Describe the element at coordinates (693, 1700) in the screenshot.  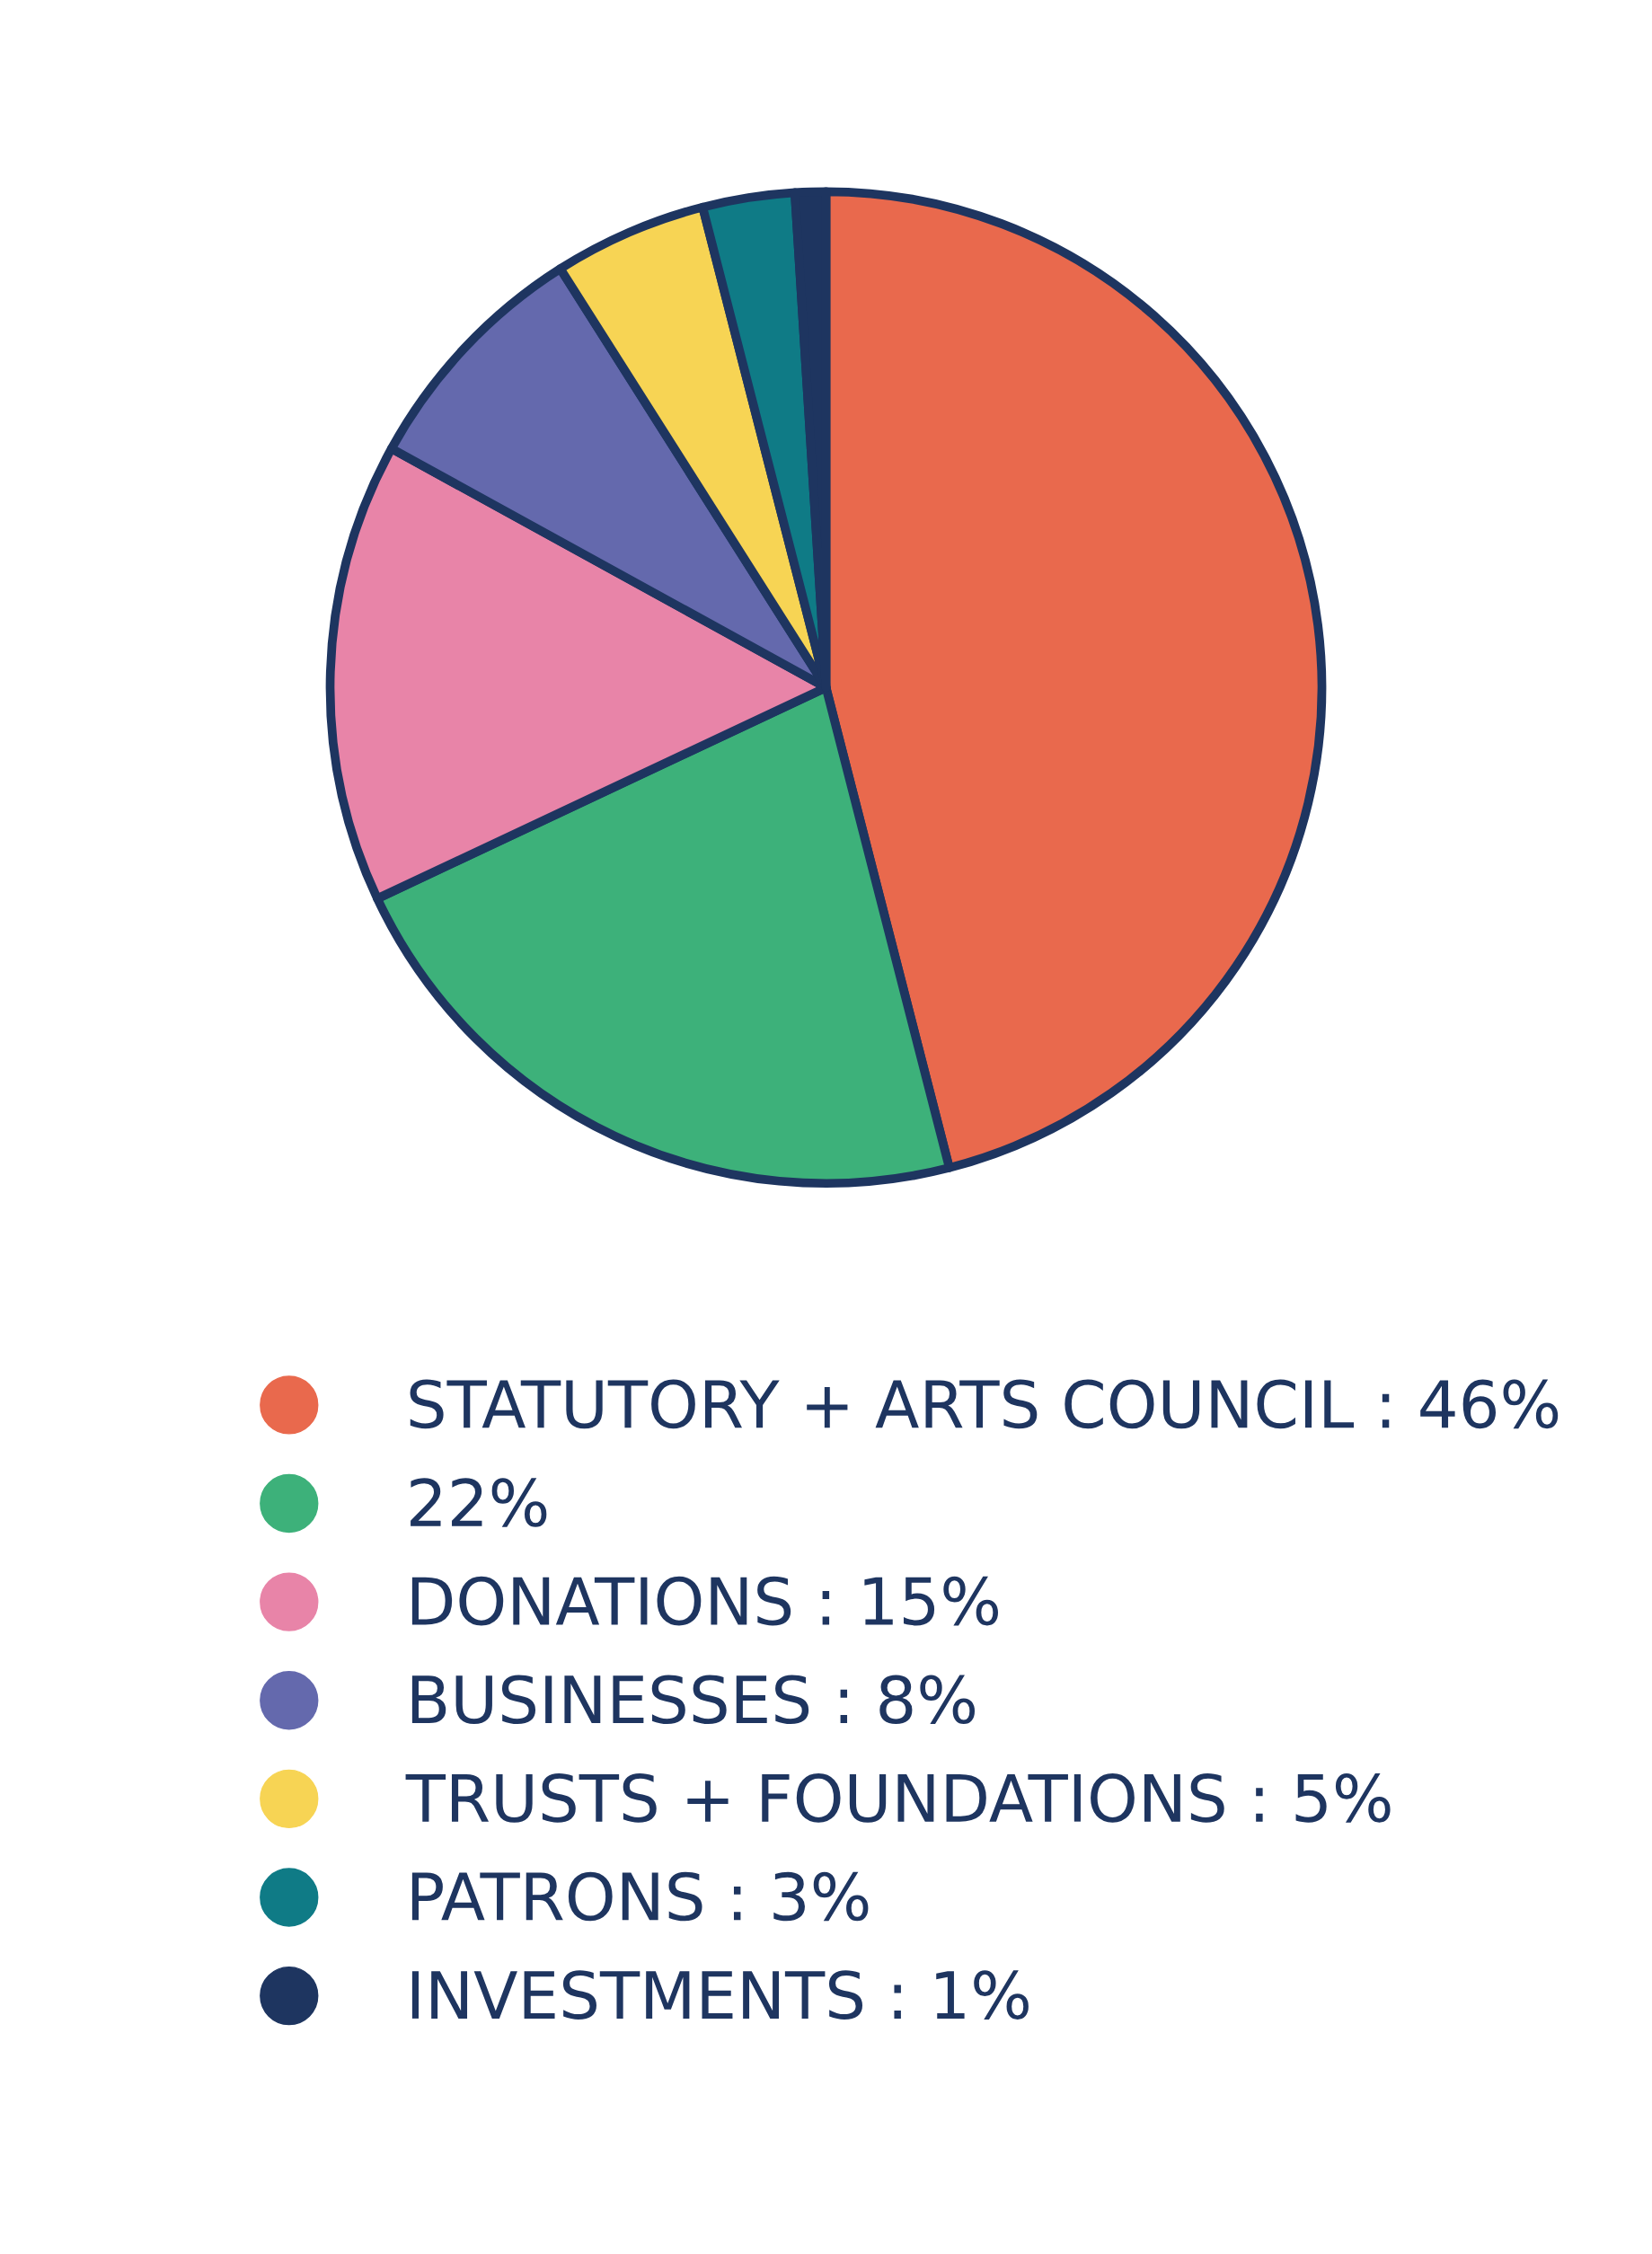
I see `legend-label: BUSINESSES : 8%` at that location.